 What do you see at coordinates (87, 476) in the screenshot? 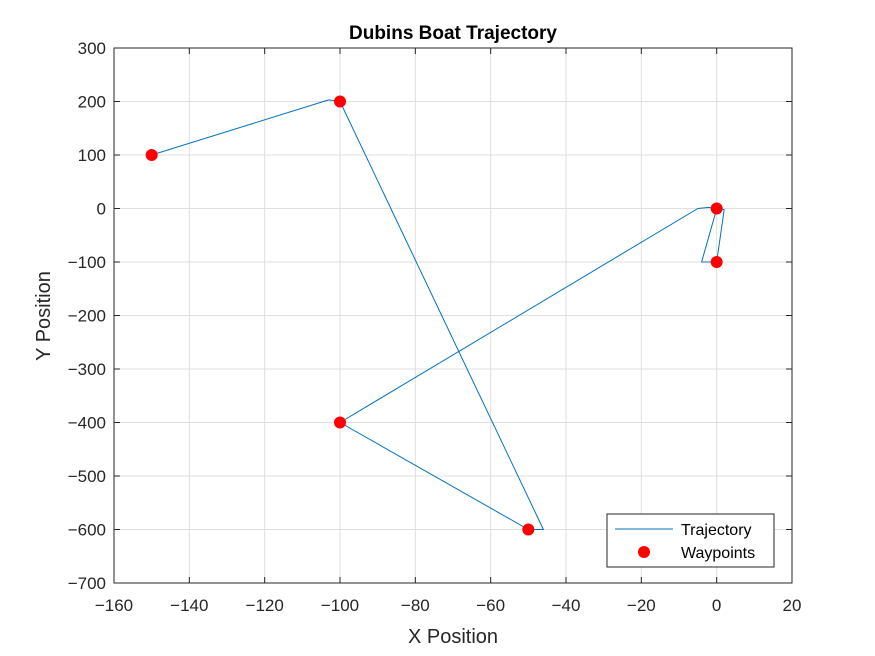
I see `y-tick-label: −500` at bounding box center [87, 476].